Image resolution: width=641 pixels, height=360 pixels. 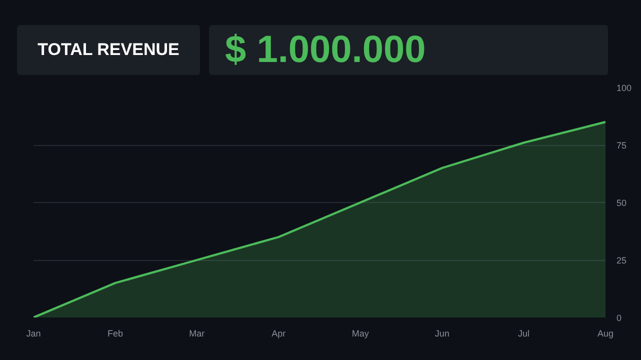 What do you see at coordinates (279, 333) in the screenshot?
I see `x-tick-label: Apr` at bounding box center [279, 333].